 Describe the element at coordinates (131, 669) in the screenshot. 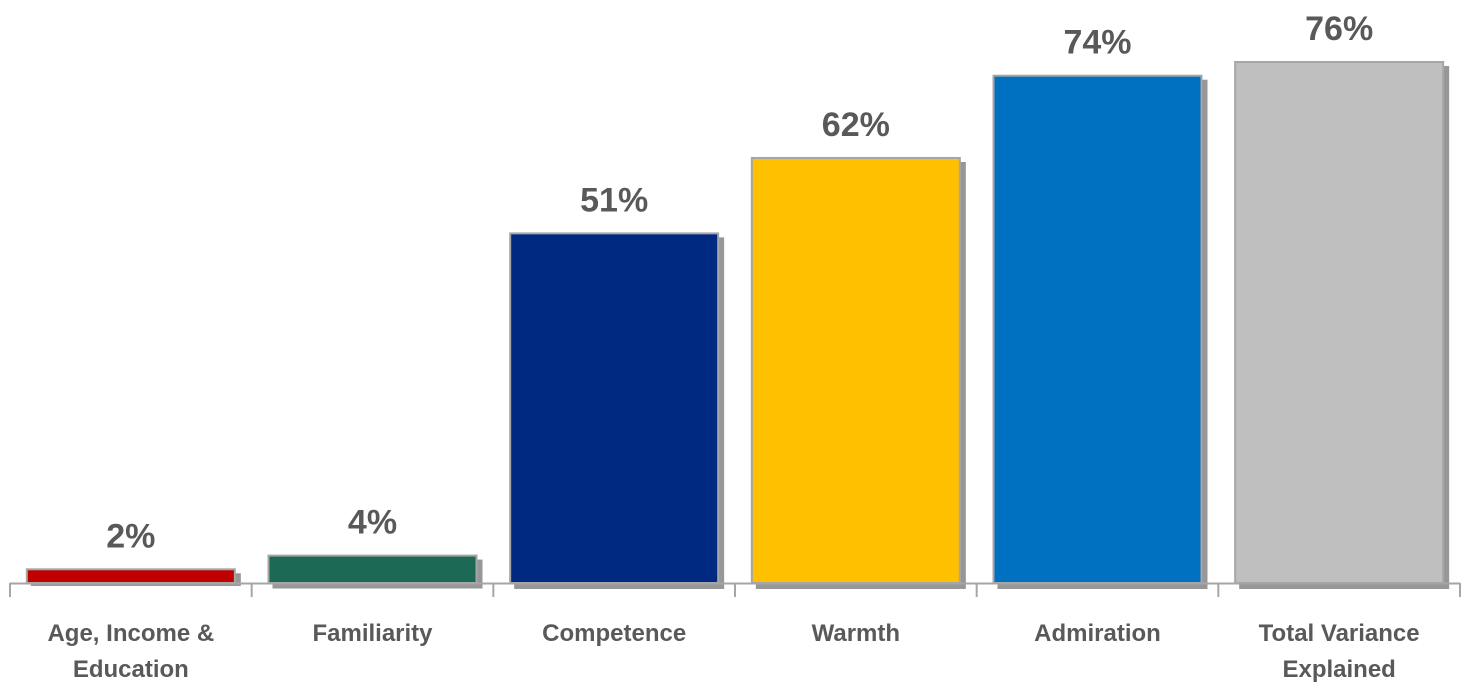

I see `category-label-line: Education` at that location.